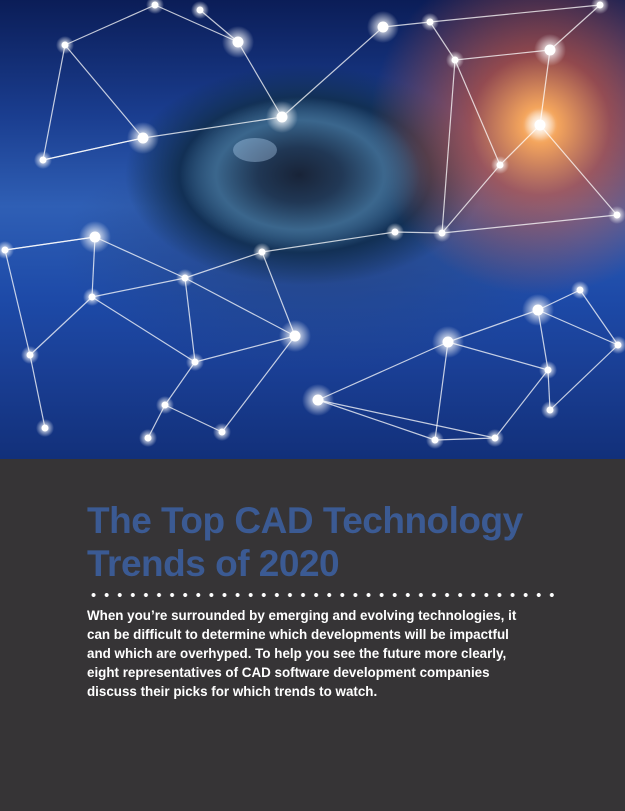 The width and height of the screenshot is (625, 811). What do you see at coordinates (255, 150) in the screenshot?
I see `eye-highlight` at bounding box center [255, 150].